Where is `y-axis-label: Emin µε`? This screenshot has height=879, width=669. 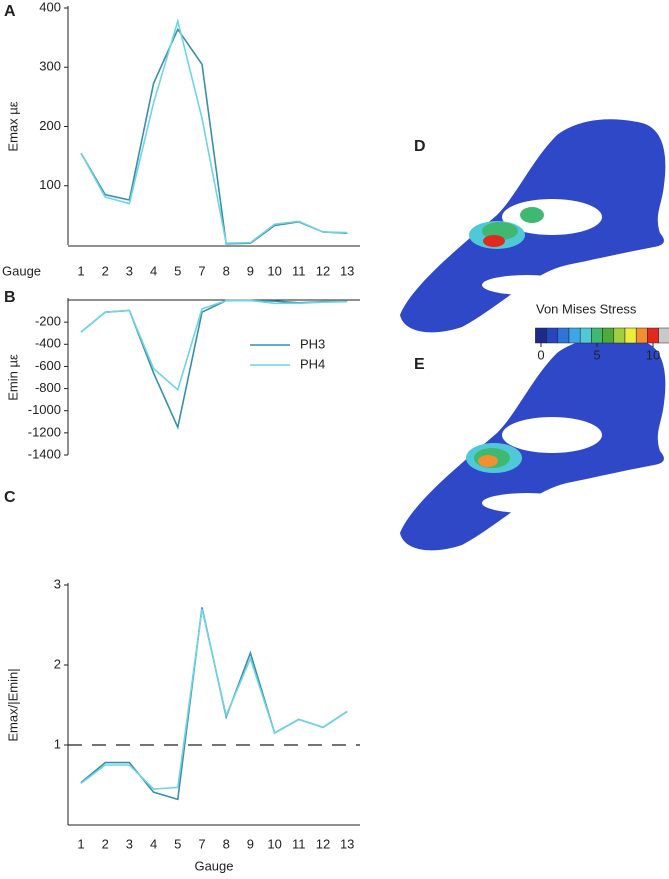
y-axis-label: Emin µε is located at coordinates (12, 377).